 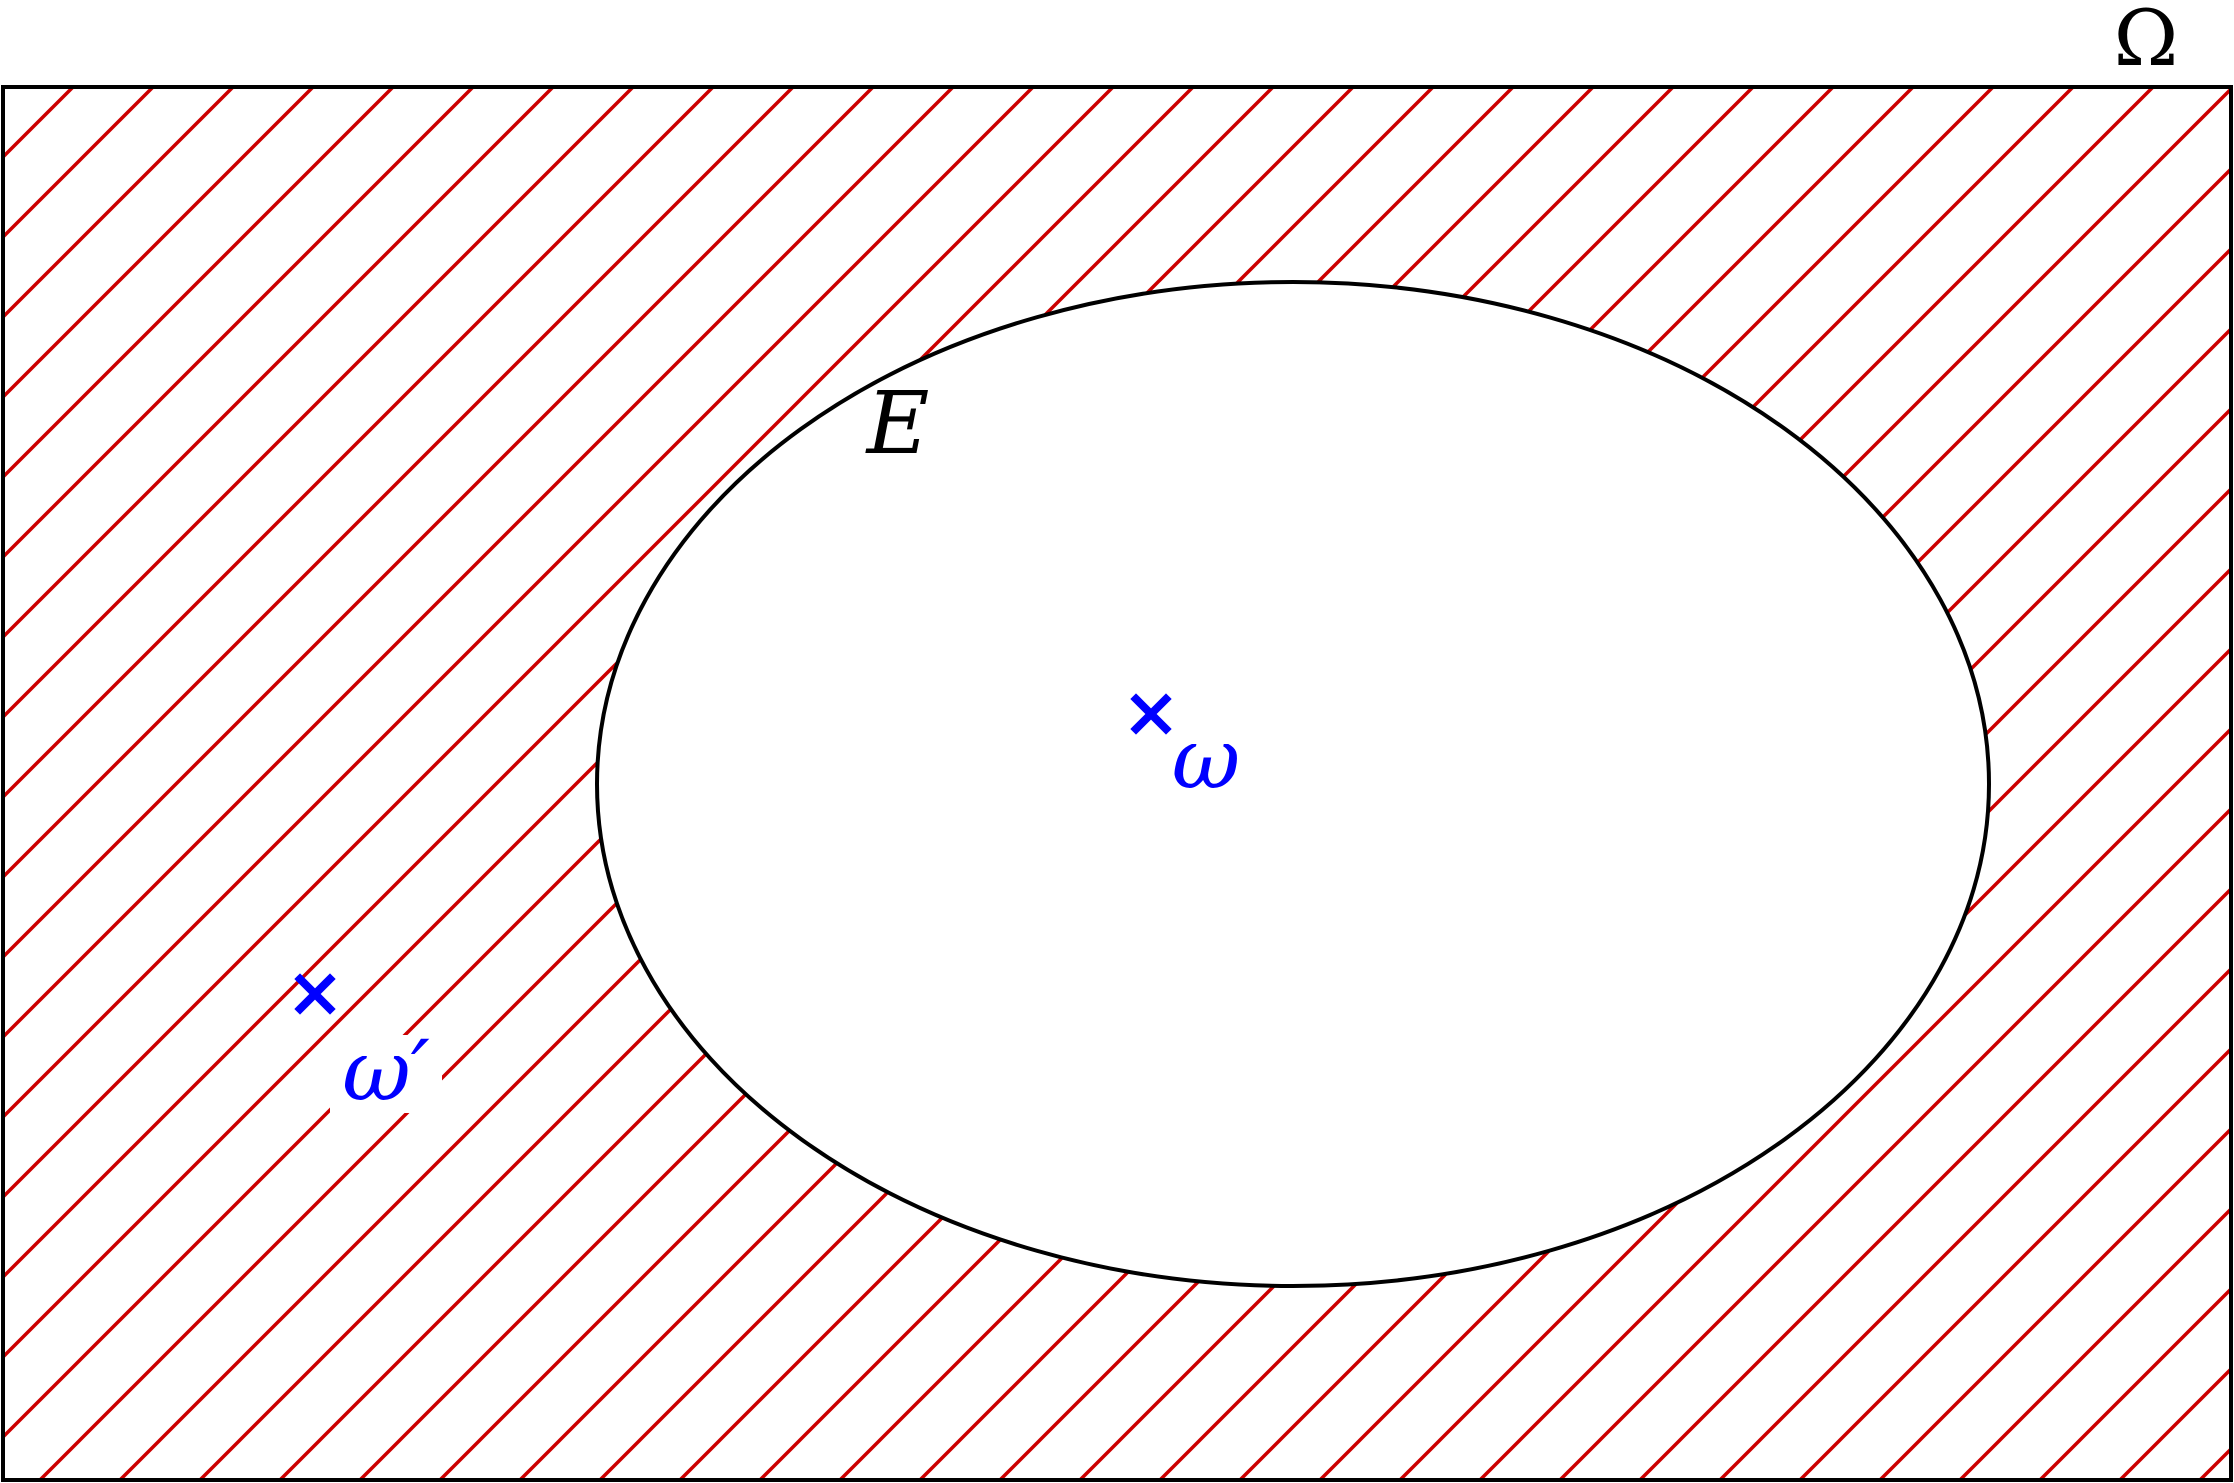 What do you see at coordinates (1206, 759) in the screenshot?
I see `point-omega-label: ω` at bounding box center [1206, 759].